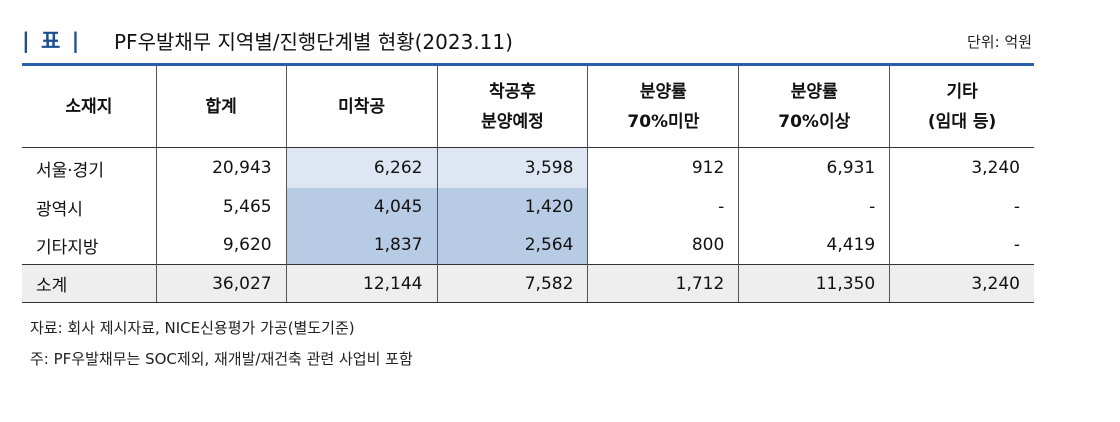 The height and width of the screenshot is (422, 1120). What do you see at coordinates (221, 283) in the screenshot?
I see `subtotal-total: 36,027` at bounding box center [221, 283].